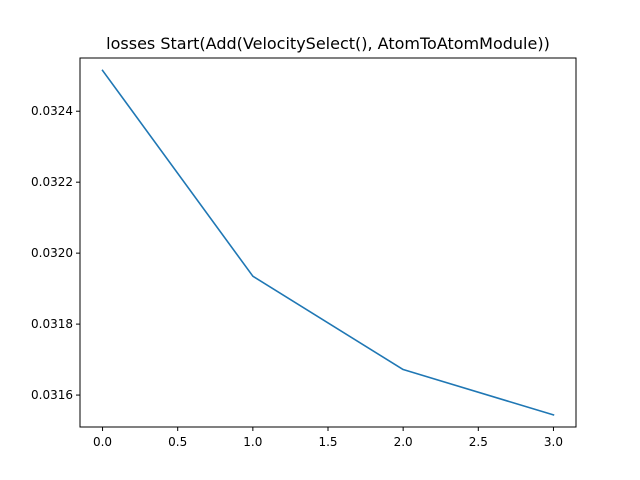 The image size is (640, 480). I want to click on y-tick-label: 0.0316, so click(52, 395).